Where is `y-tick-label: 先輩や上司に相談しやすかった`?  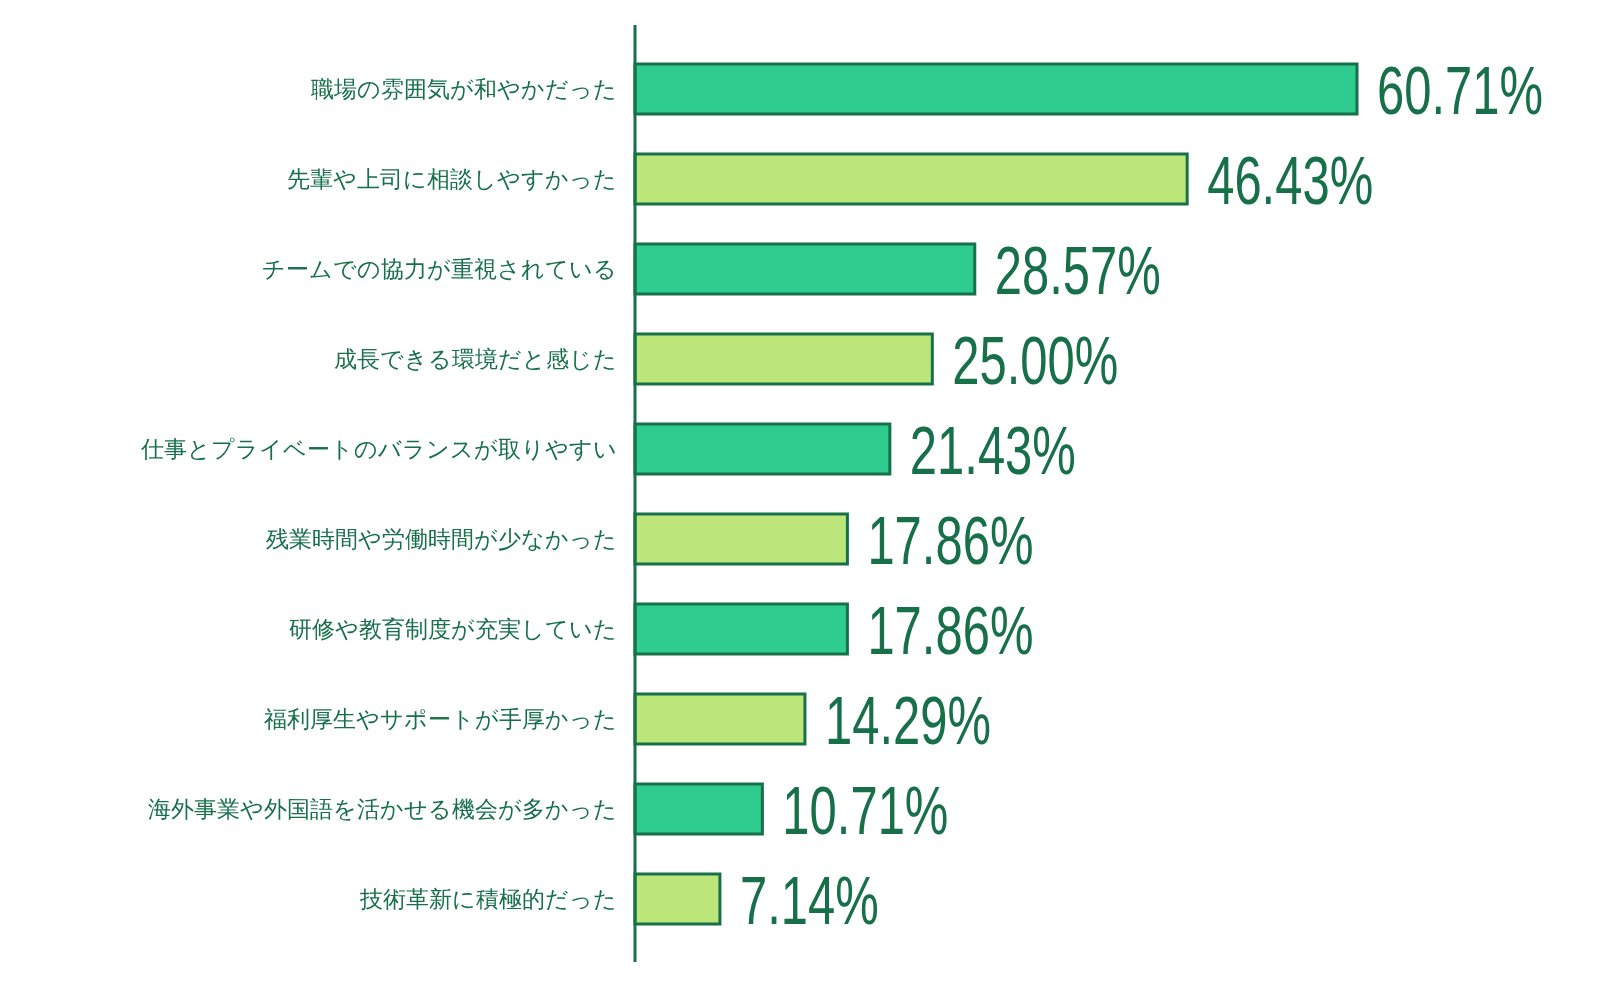 y-tick-label: 先輩や上司に相談しやすかった is located at coordinates (452, 179).